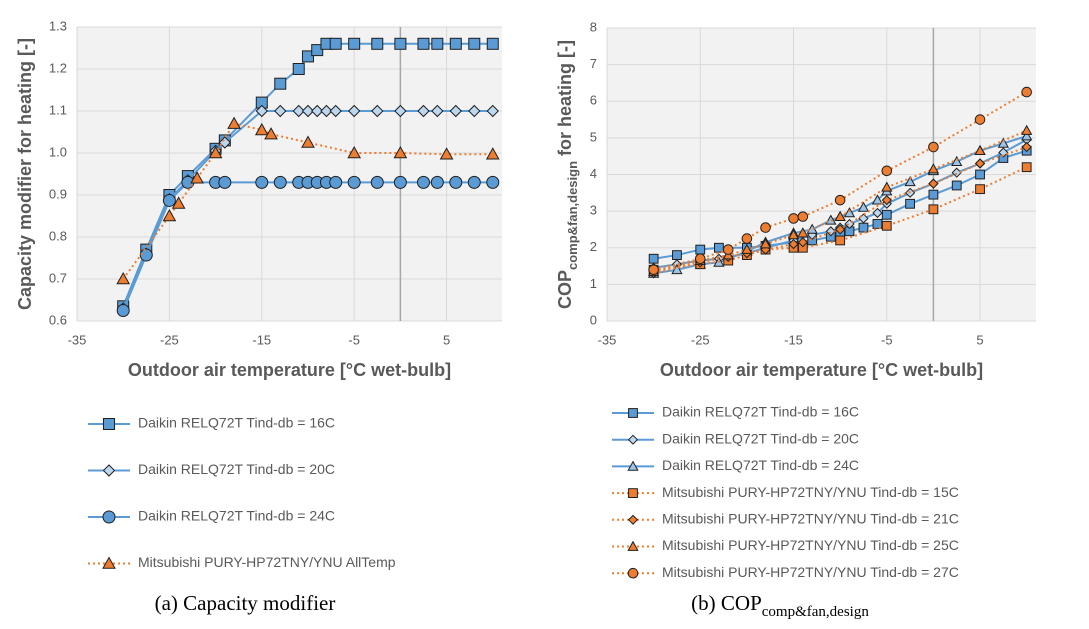 The image size is (1089, 629). Describe the element at coordinates (565, 289) in the screenshot. I see `y-axis-title-text: COP` at that location.